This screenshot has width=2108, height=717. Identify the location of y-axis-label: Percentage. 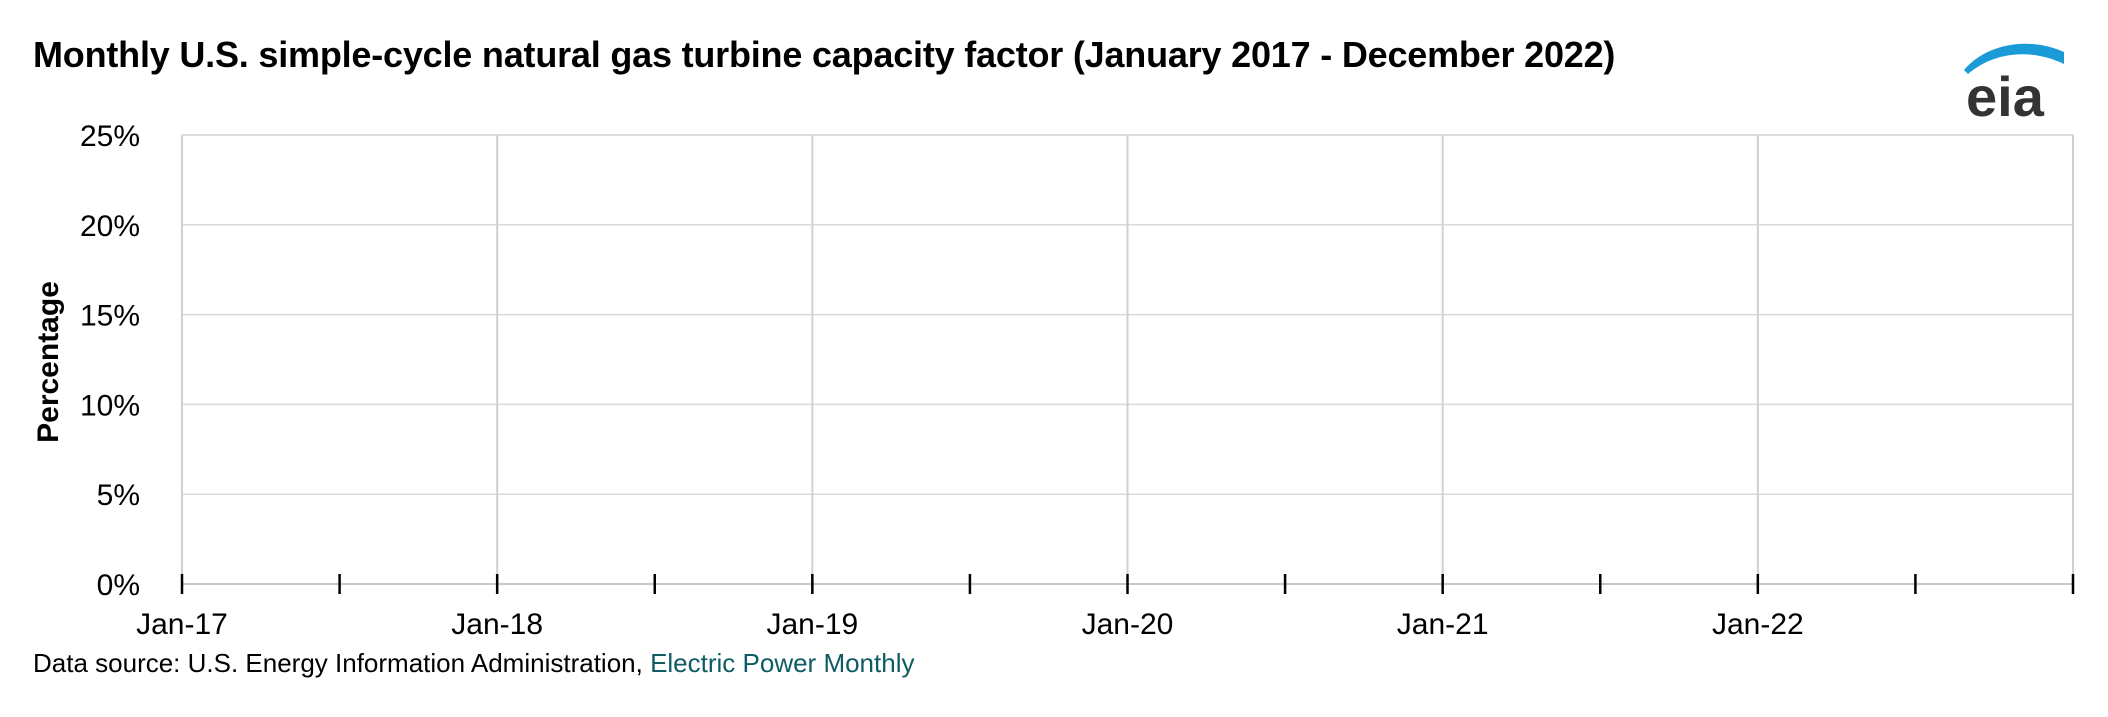
(48, 362).